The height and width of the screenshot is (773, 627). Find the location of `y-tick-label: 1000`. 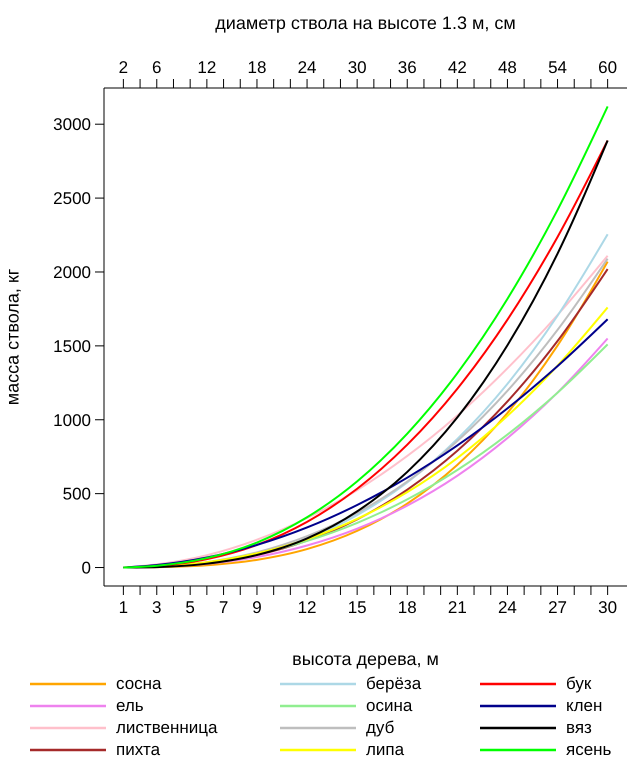

y-tick-label: 1000 is located at coordinates (72, 420).